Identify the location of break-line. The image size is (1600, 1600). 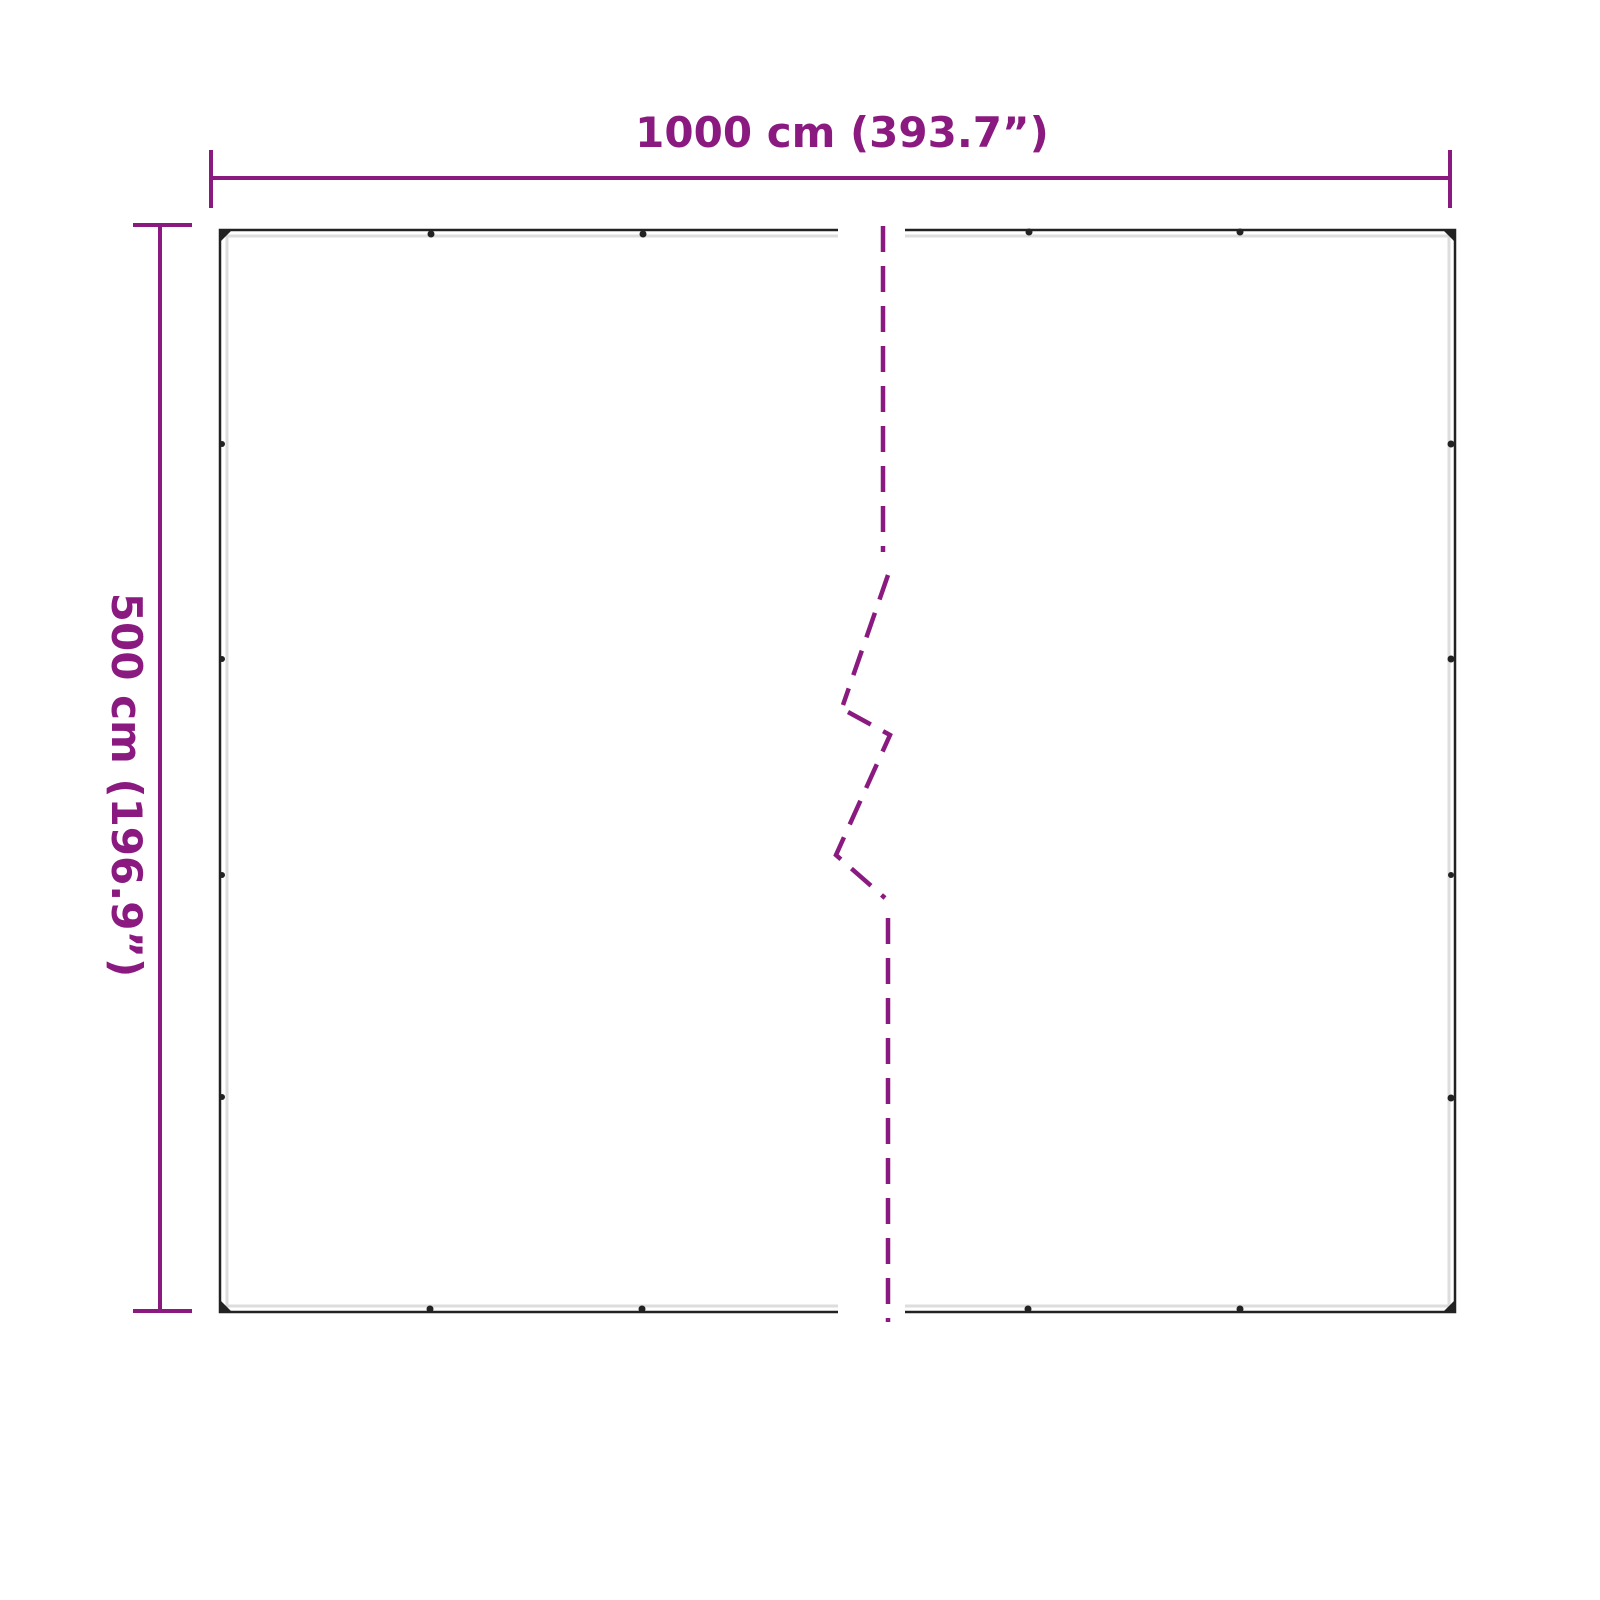
(863, 774).